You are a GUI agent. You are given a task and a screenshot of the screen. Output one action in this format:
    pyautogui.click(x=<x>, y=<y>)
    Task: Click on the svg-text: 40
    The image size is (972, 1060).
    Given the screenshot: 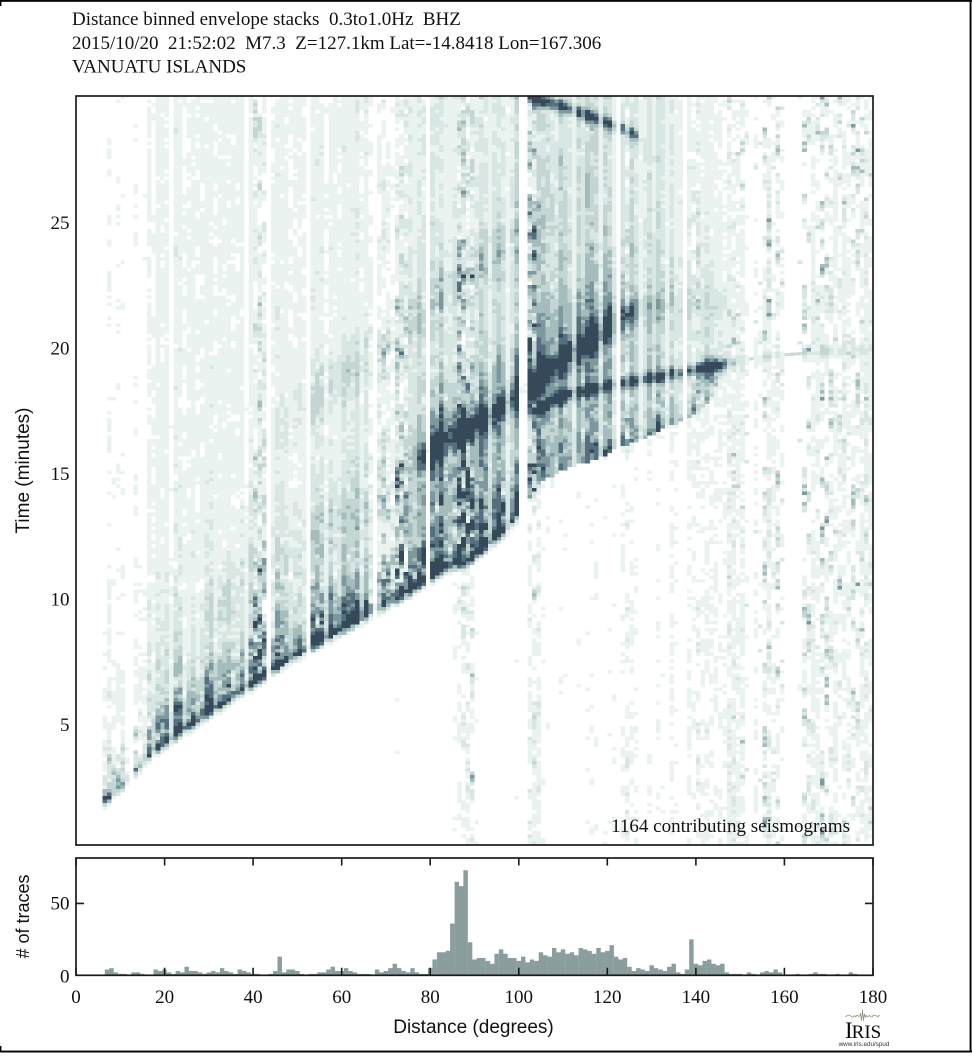 What is the action you would take?
    pyautogui.click(x=253, y=997)
    